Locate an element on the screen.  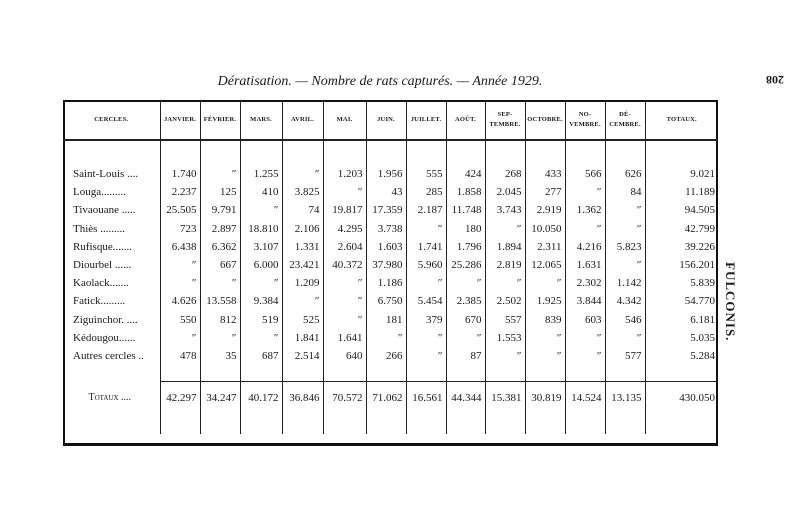
cell-value: 3.107 is located at coordinates (260, 246).